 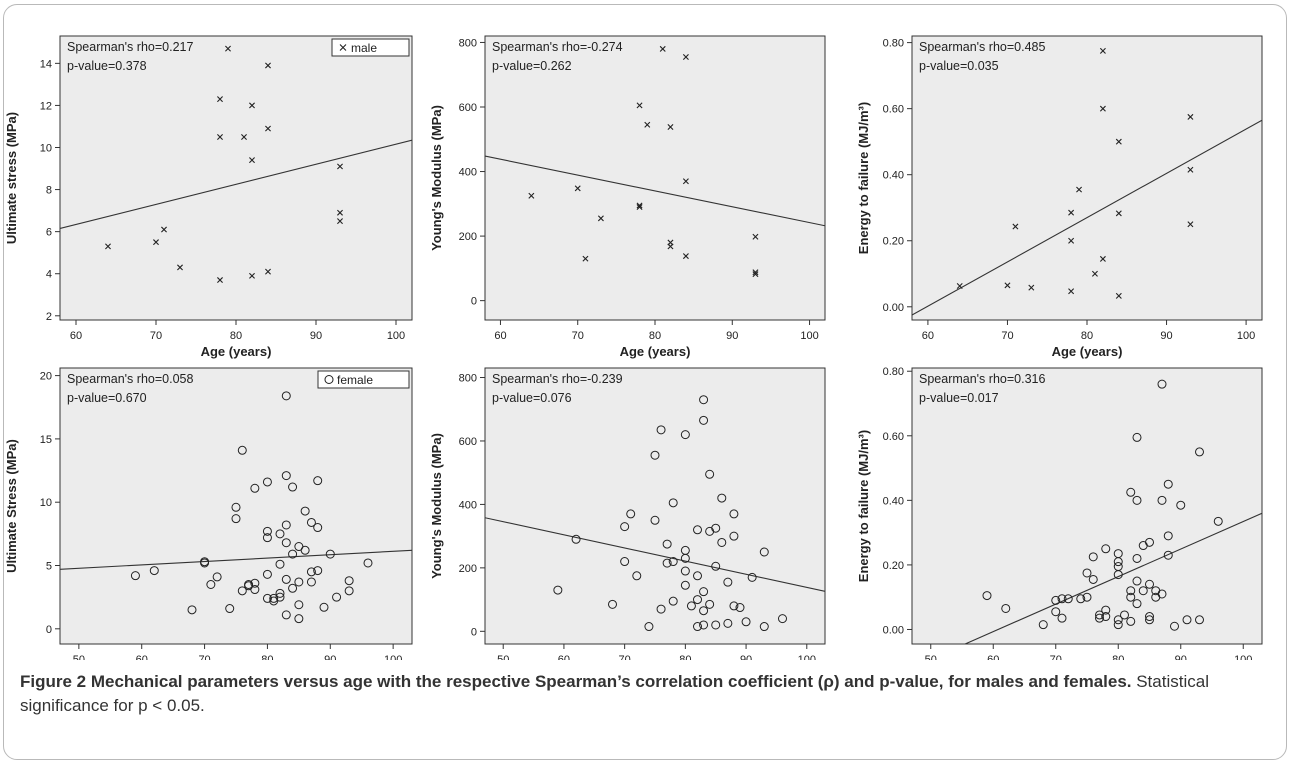 I want to click on y-tick-label: 200, so click(x=468, y=237).